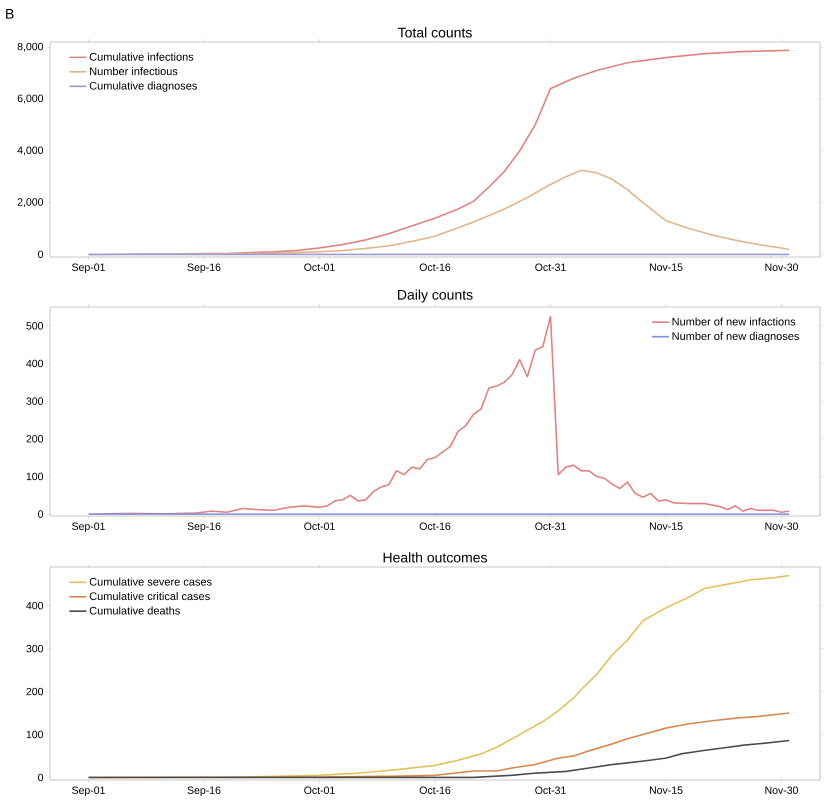 The height and width of the screenshot is (801, 825). What do you see at coordinates (31, 202) in the screenshot?
I see `y-tick-label: 2,000` at bounding box center [31, 202].